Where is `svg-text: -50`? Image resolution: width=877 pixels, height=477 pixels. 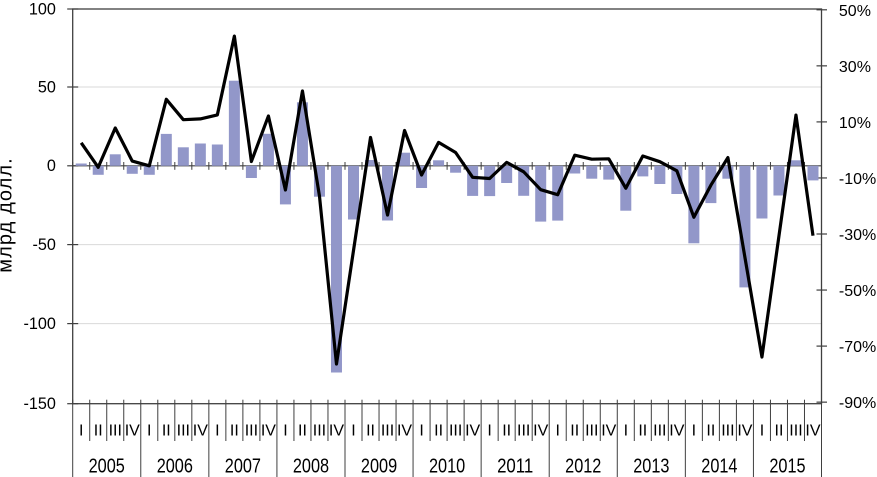
svg-text: -50 is located at coordinates (43, 245).